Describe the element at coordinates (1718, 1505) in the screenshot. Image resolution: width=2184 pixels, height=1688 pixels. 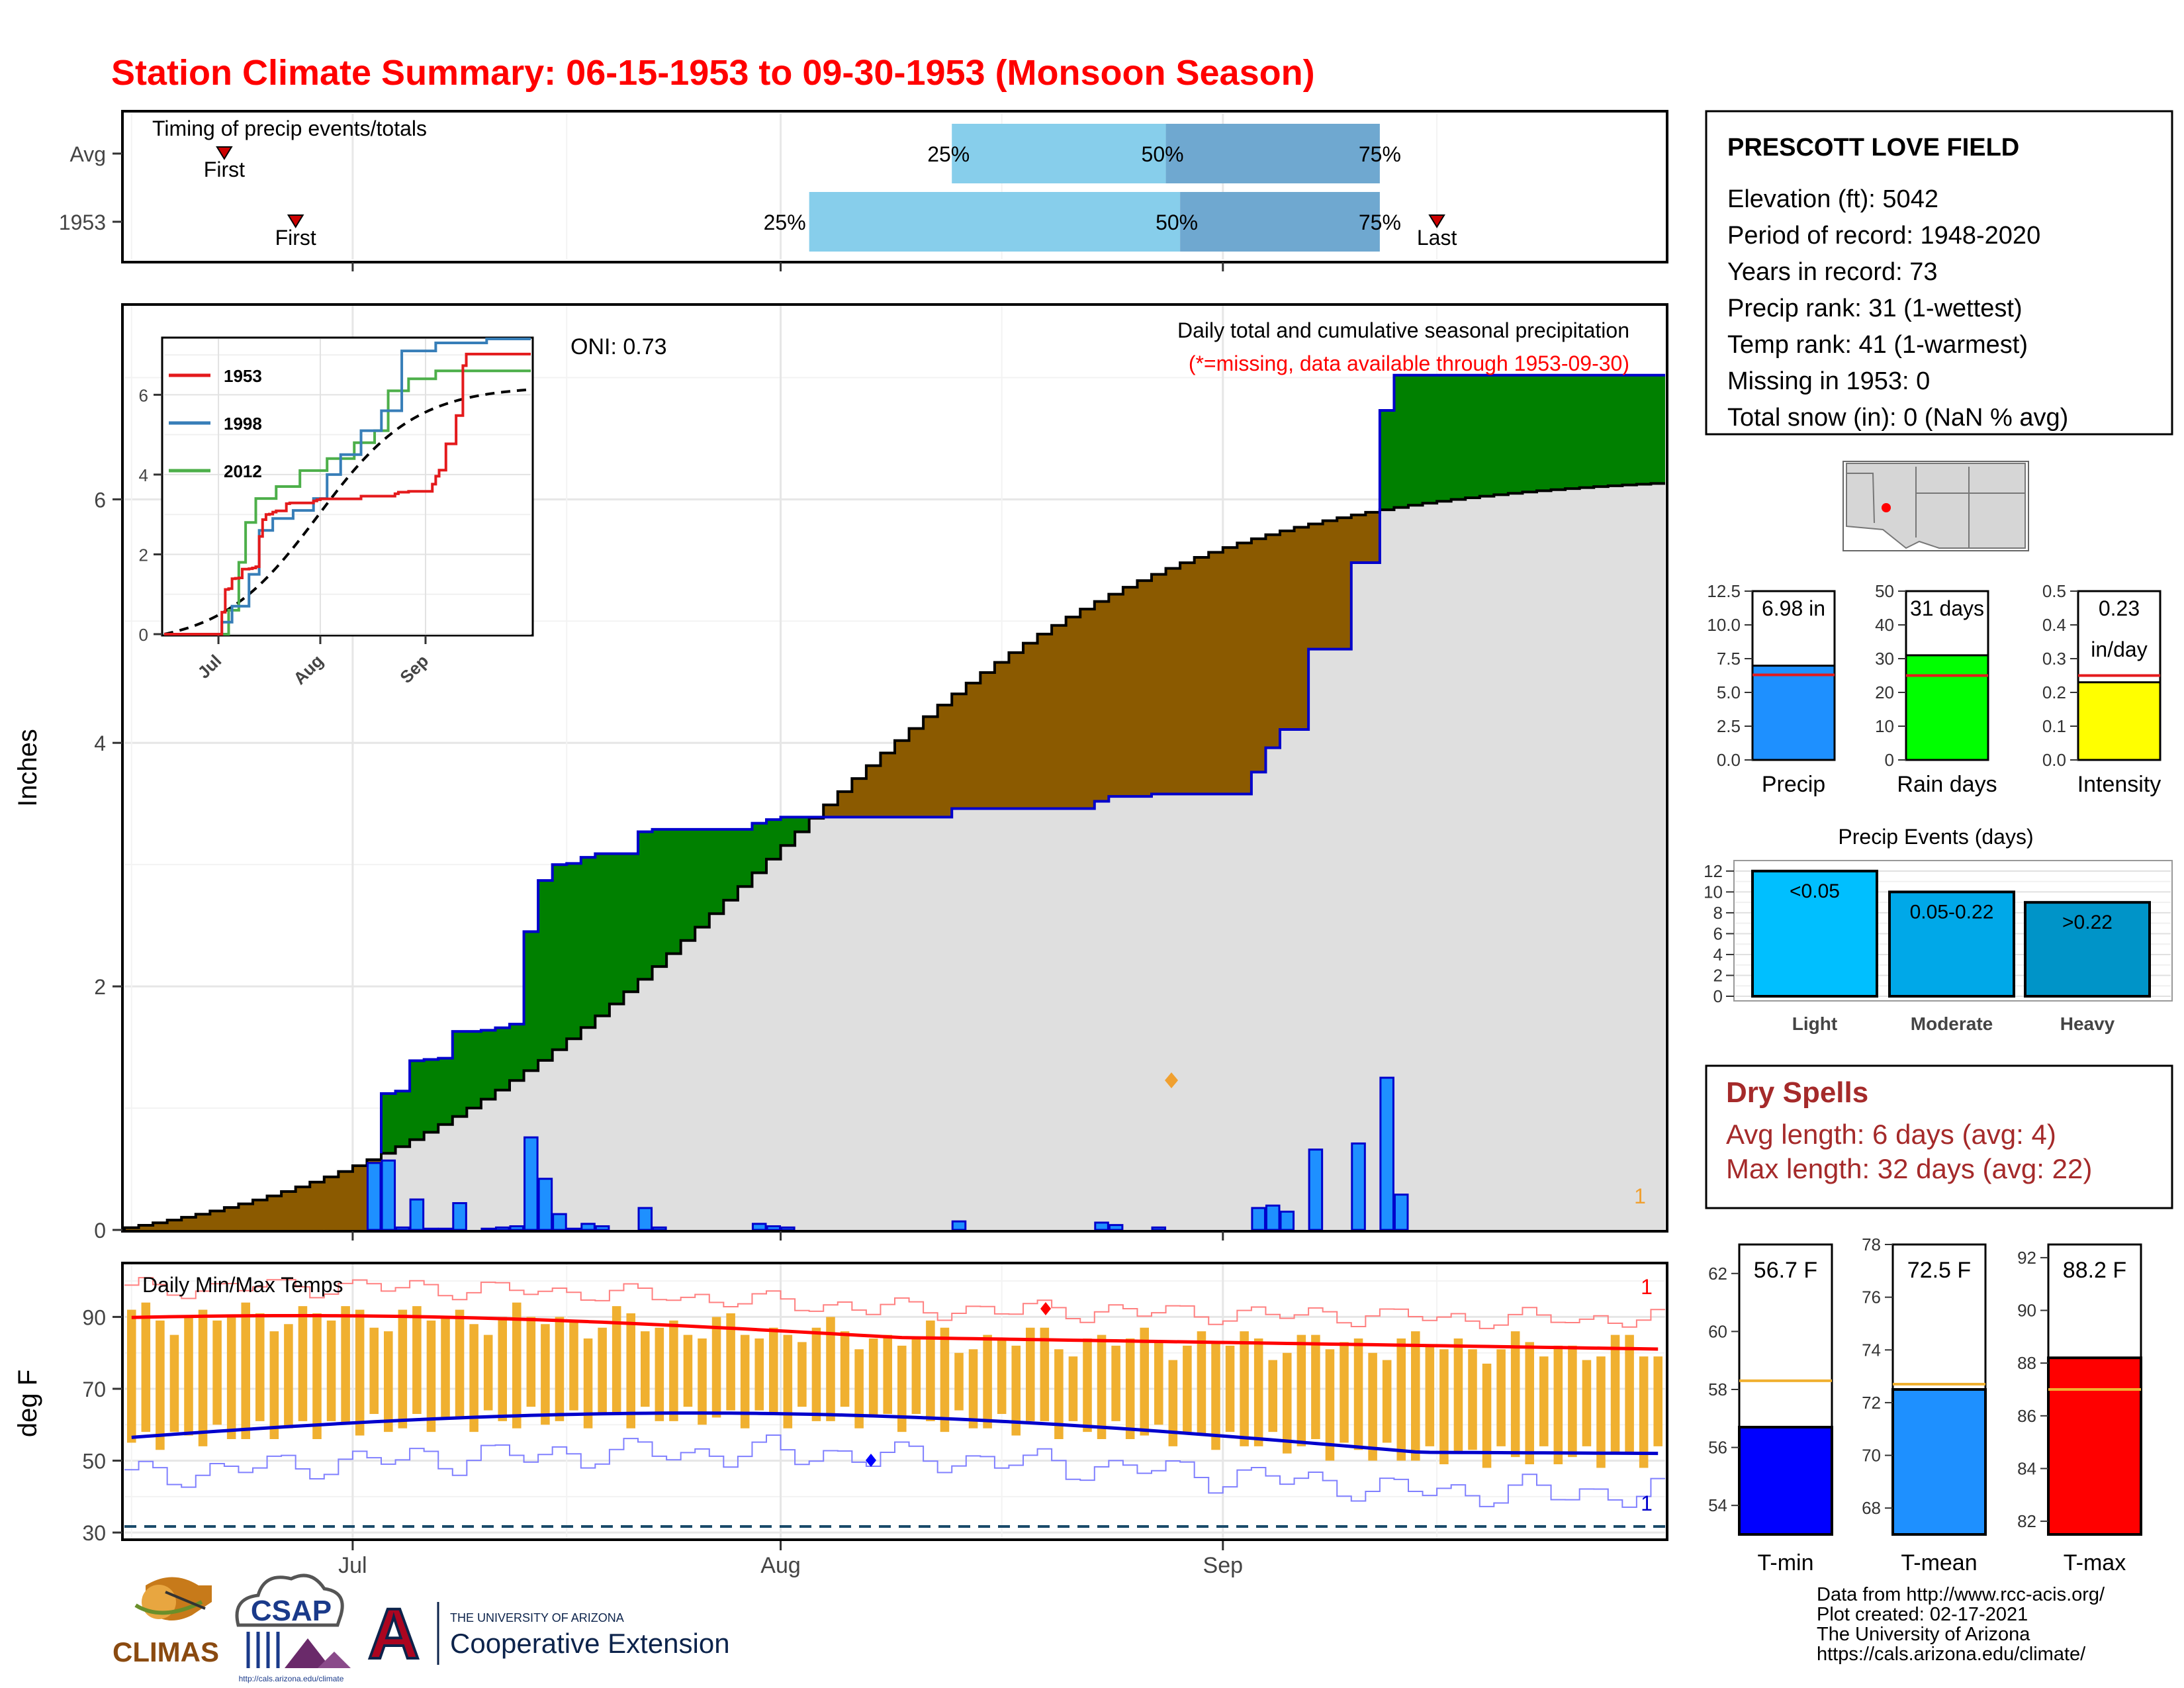
I see `temp-summary-ytick-label: 54` at that location.